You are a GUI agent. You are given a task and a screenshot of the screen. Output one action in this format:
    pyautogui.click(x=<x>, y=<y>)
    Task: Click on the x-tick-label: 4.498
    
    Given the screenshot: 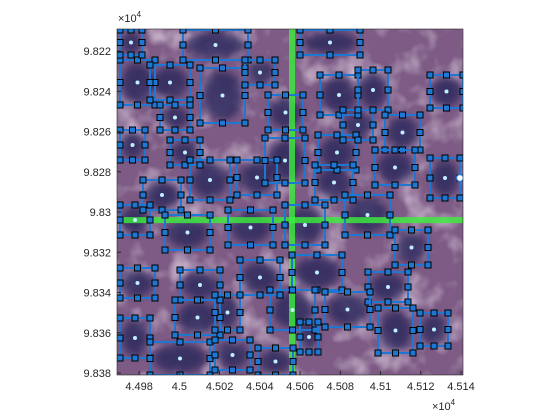 What is the action you would take?
    pyautogui.click(x=139, y=387)
    